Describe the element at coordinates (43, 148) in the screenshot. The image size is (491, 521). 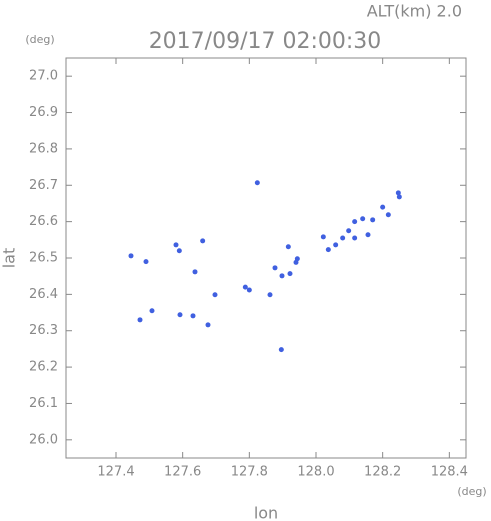
I see `y-tick-label: 26.8` at that location.